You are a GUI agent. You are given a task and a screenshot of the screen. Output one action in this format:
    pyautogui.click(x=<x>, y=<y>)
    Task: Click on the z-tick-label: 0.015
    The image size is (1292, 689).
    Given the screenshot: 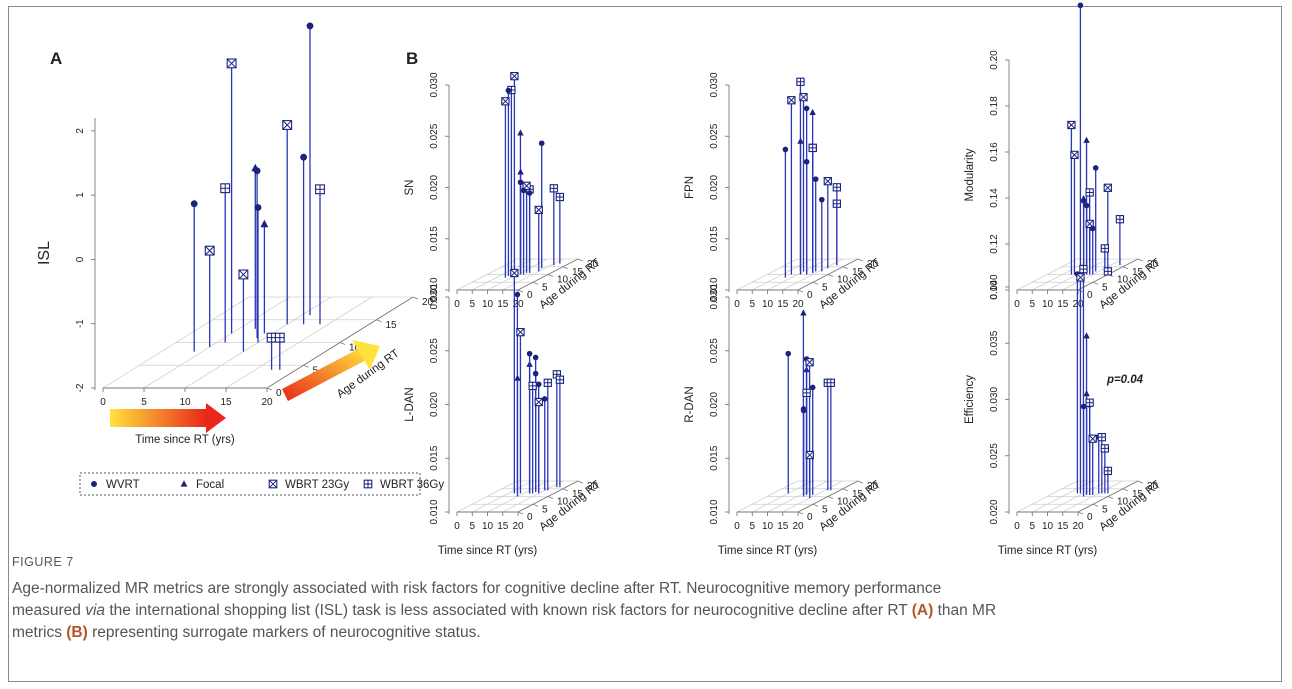 What is the action you would take?
    pyautogui.click(x=434, y=238)
    